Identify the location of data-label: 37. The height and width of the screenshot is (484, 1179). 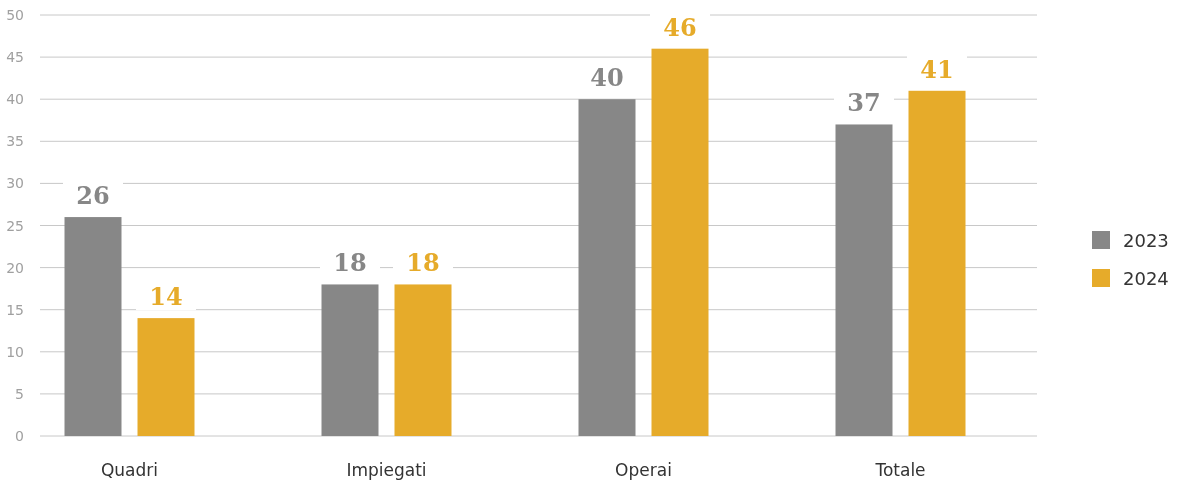
(864, 103).